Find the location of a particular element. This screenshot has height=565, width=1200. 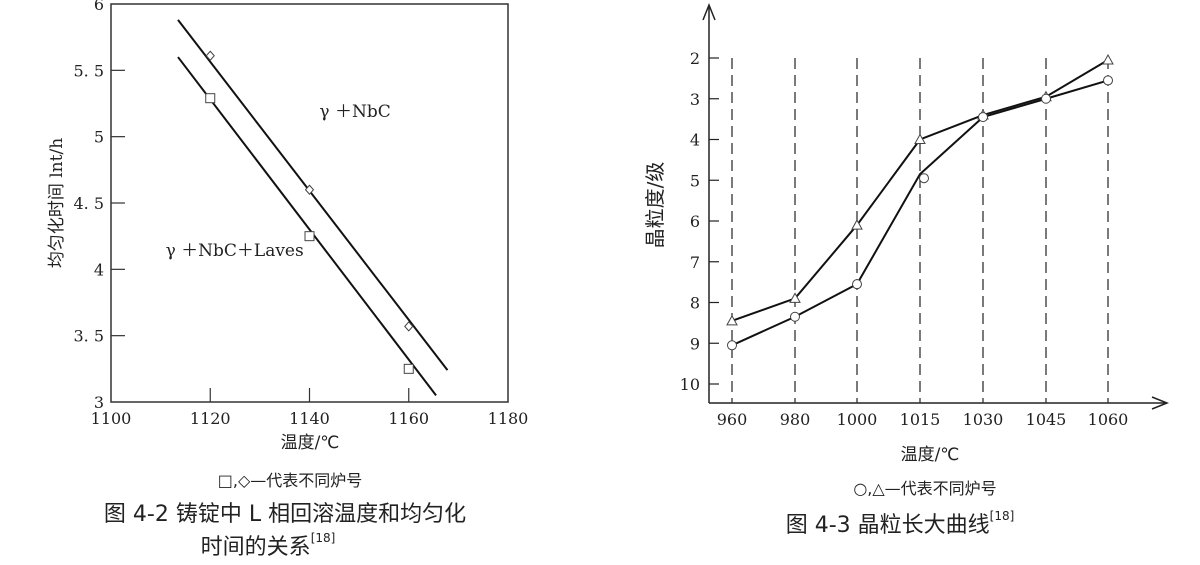

x-tick-label: 1030 is located at coordinates (983, 419).